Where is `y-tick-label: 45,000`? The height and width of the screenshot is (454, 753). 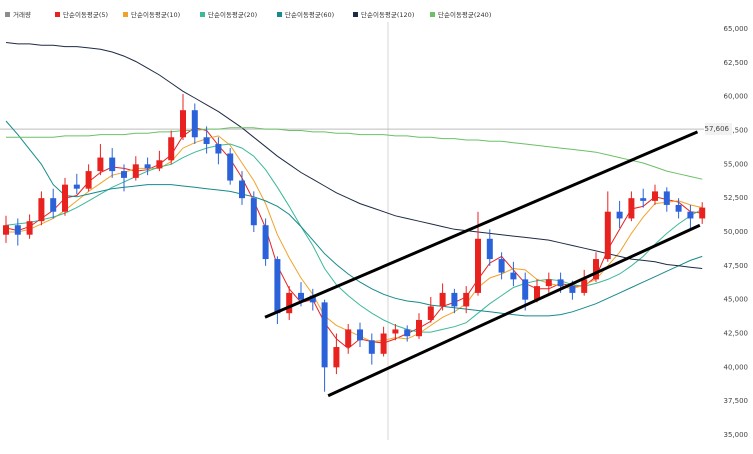 y-tick-label: 45,000 is located at coordinates (736, 300).